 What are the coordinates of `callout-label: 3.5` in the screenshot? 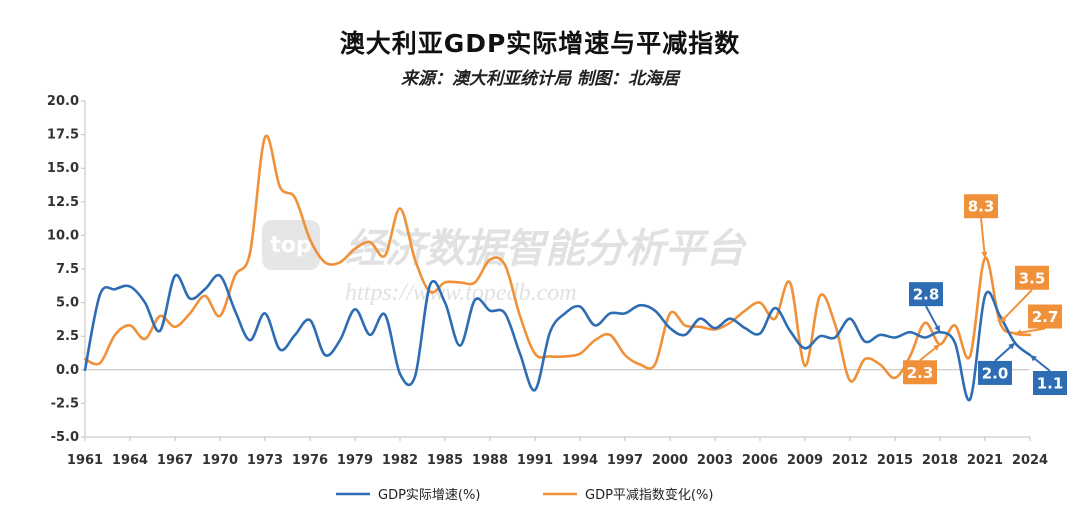 It's located at (1032, 278).